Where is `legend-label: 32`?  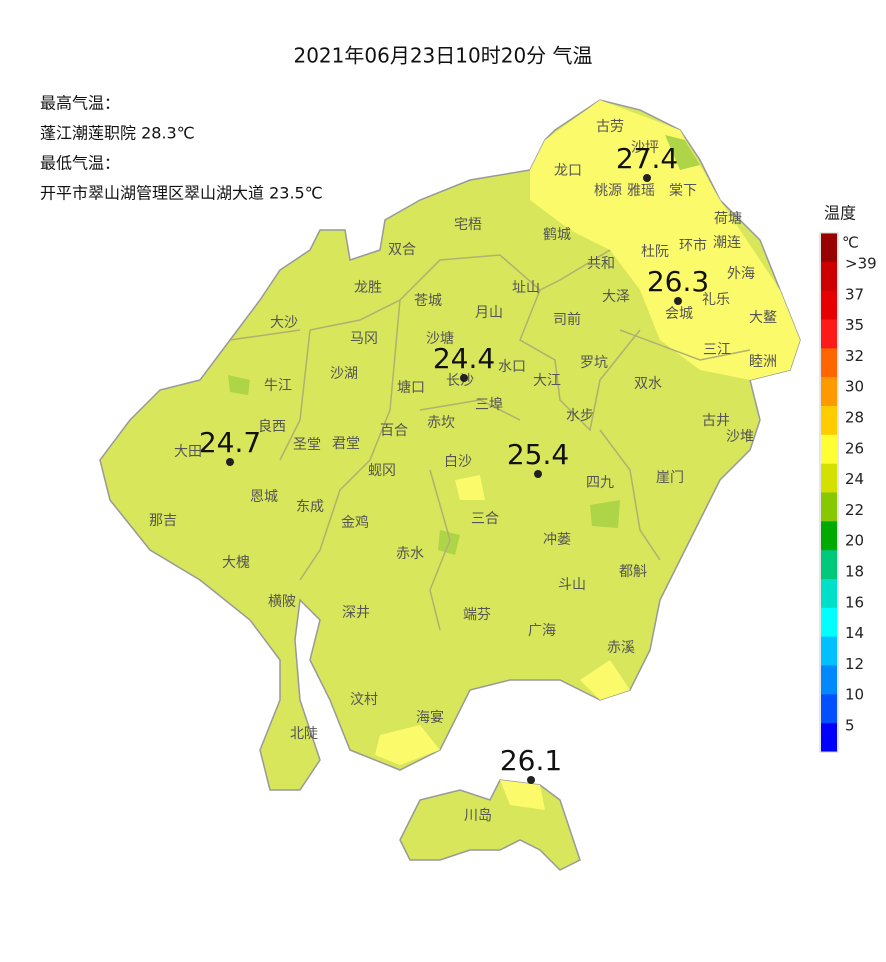 legend-label: 32 is located at coordinates (854, 356).